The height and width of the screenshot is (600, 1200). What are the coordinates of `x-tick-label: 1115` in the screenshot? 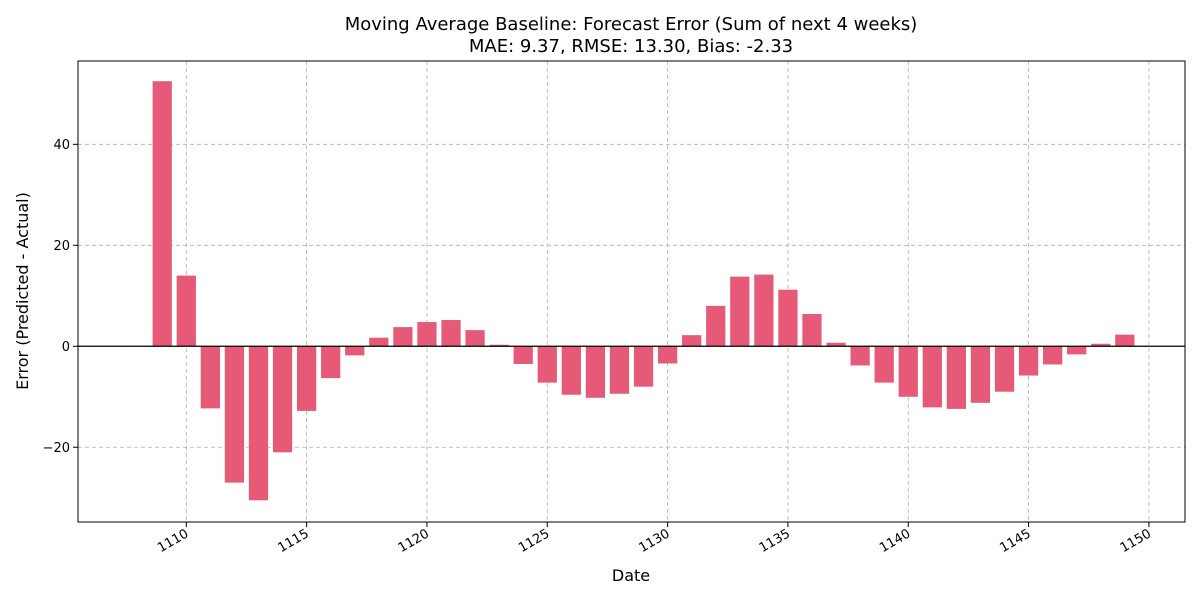 It's located at (293, 541).